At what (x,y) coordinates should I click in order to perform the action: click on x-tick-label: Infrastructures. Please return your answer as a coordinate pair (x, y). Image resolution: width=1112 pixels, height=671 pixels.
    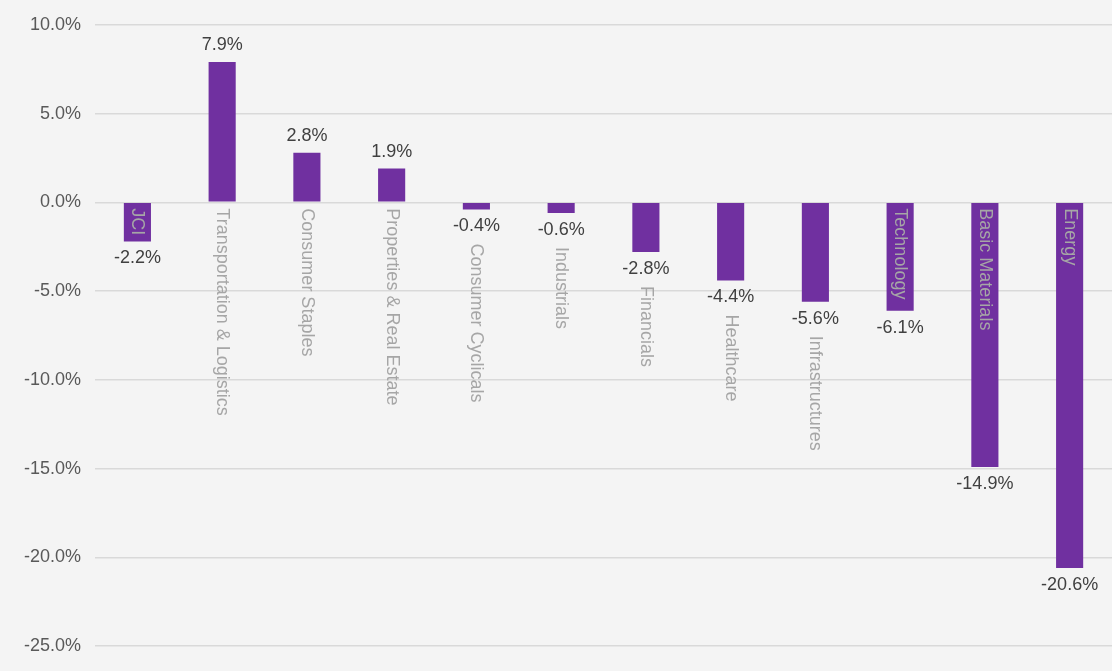
    Looking at the image, I should click on (816, 393).